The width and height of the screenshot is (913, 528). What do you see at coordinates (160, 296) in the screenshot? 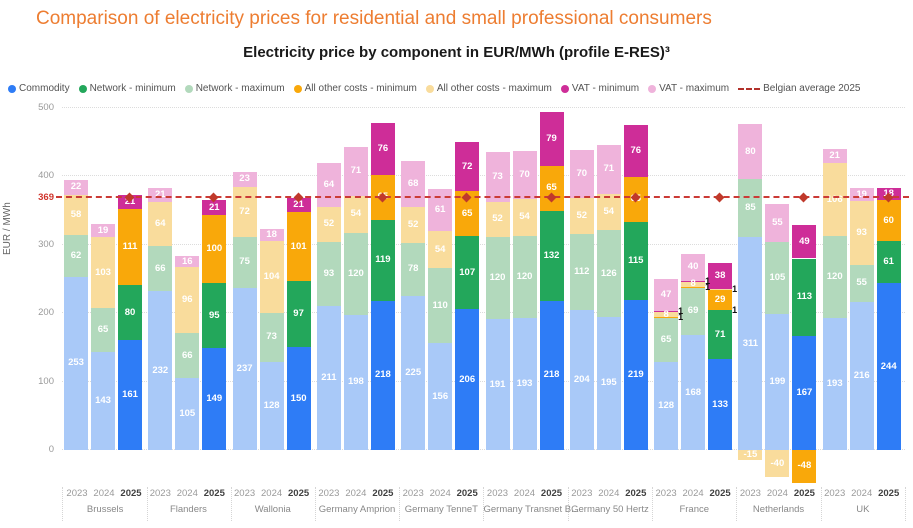
I see `bar-flanders-2023: 232 66 64 21` at bounding box center [160, 296].